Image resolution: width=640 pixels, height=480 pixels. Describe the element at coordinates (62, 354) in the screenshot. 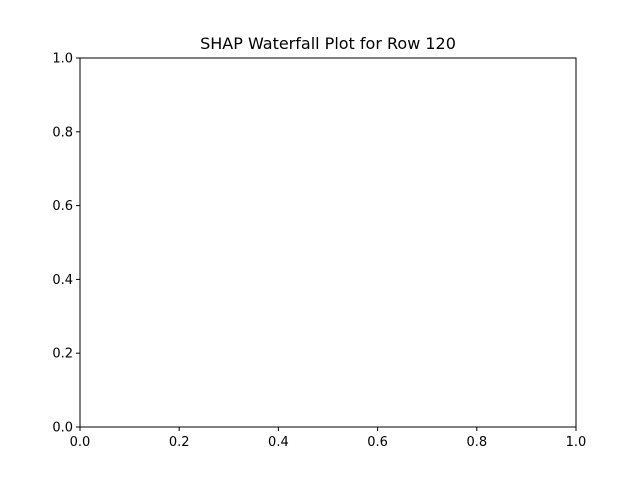

I see `y-tick-label: 0.2` at that location.